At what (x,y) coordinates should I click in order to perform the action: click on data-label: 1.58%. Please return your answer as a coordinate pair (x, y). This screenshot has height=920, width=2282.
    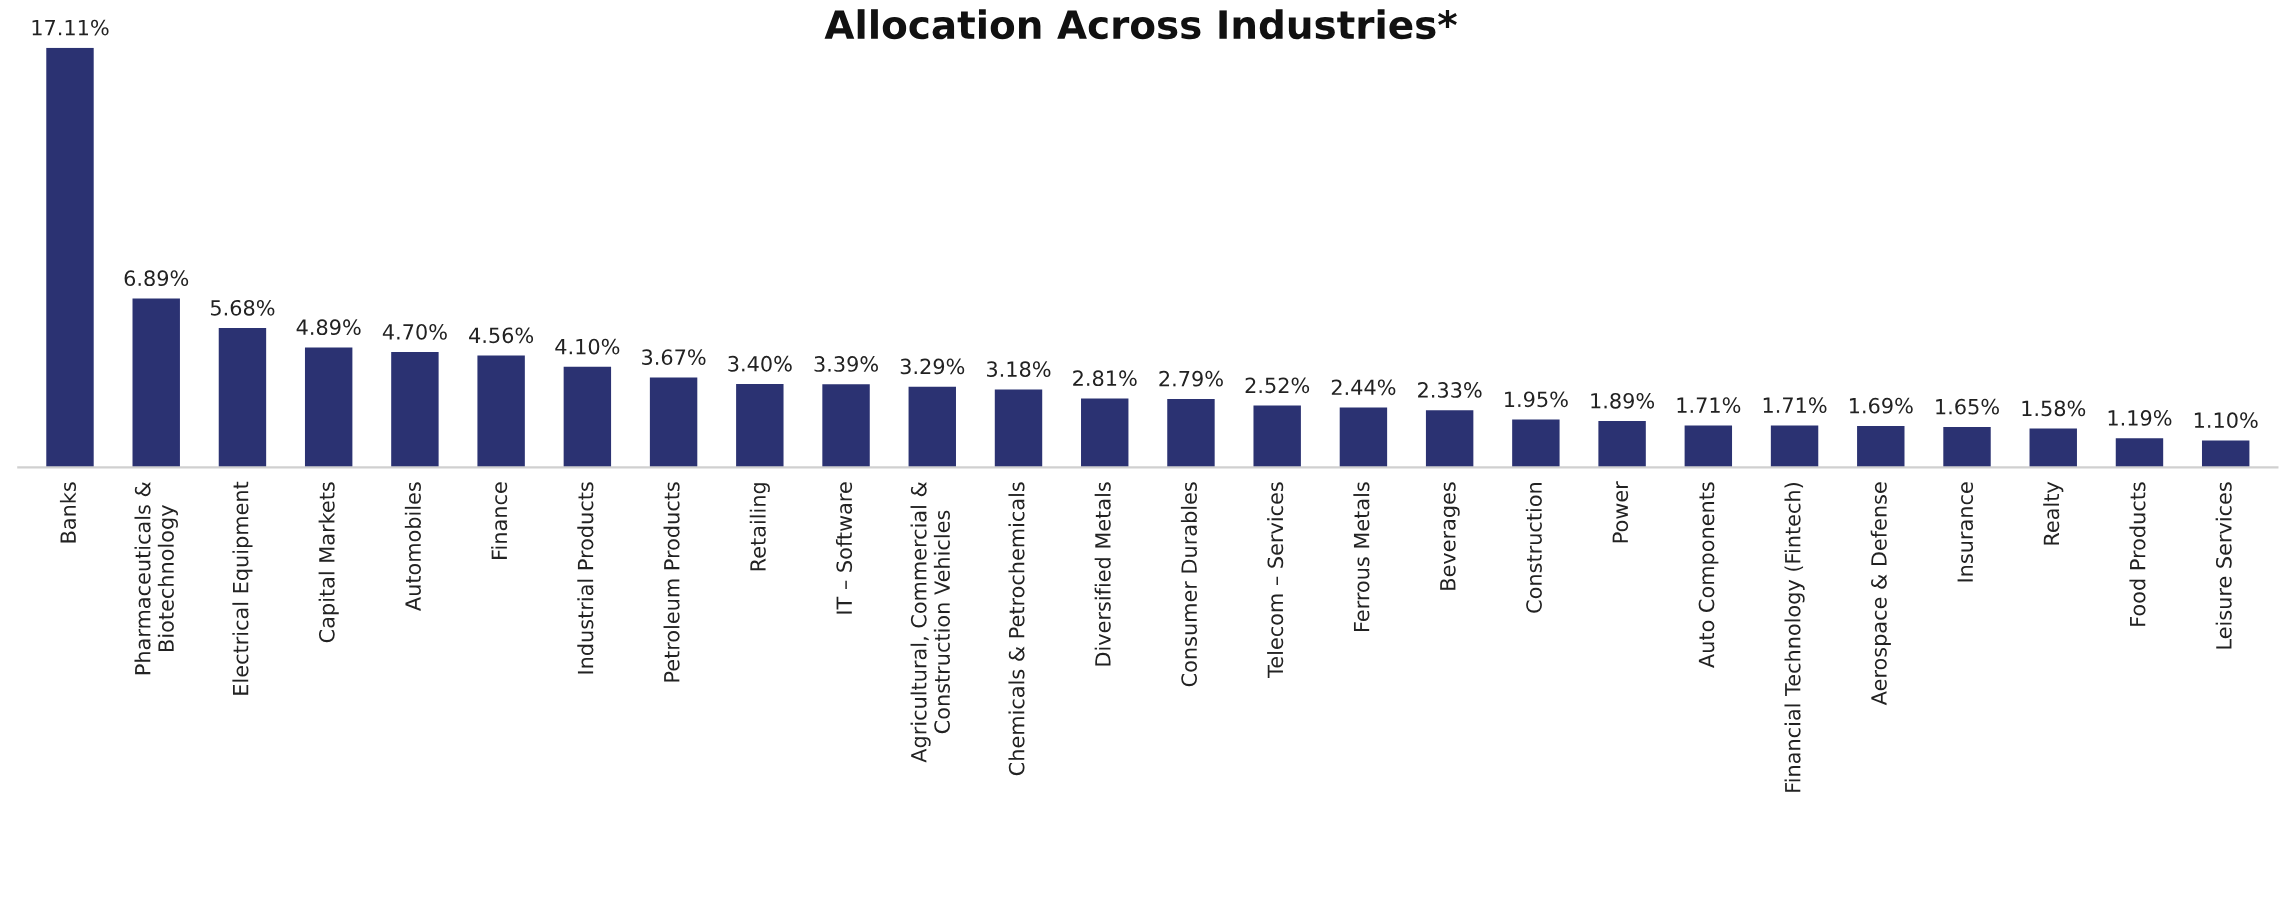
    Looking at the image, I should click on (2054, 408).